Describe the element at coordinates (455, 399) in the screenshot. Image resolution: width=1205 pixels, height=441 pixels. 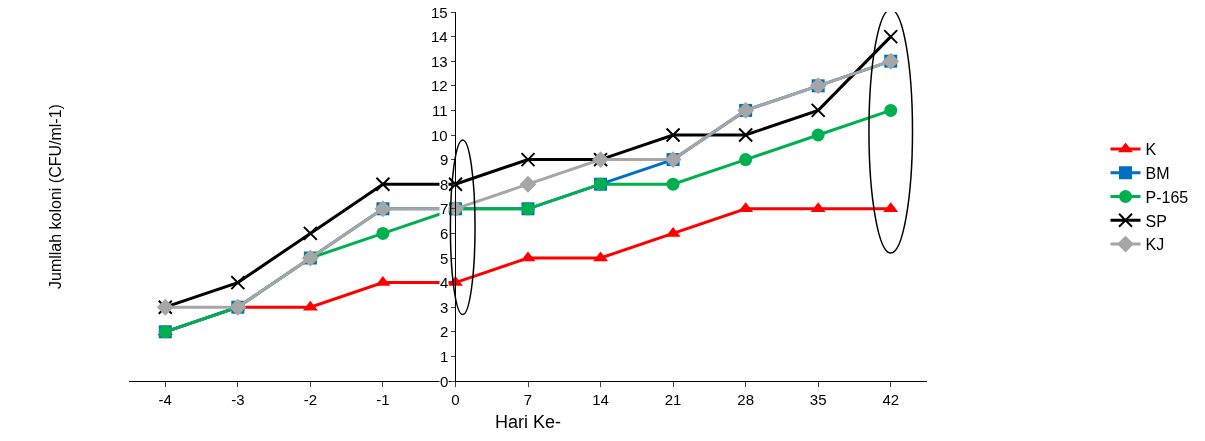
I see `x-tick-label: 0` at that location.